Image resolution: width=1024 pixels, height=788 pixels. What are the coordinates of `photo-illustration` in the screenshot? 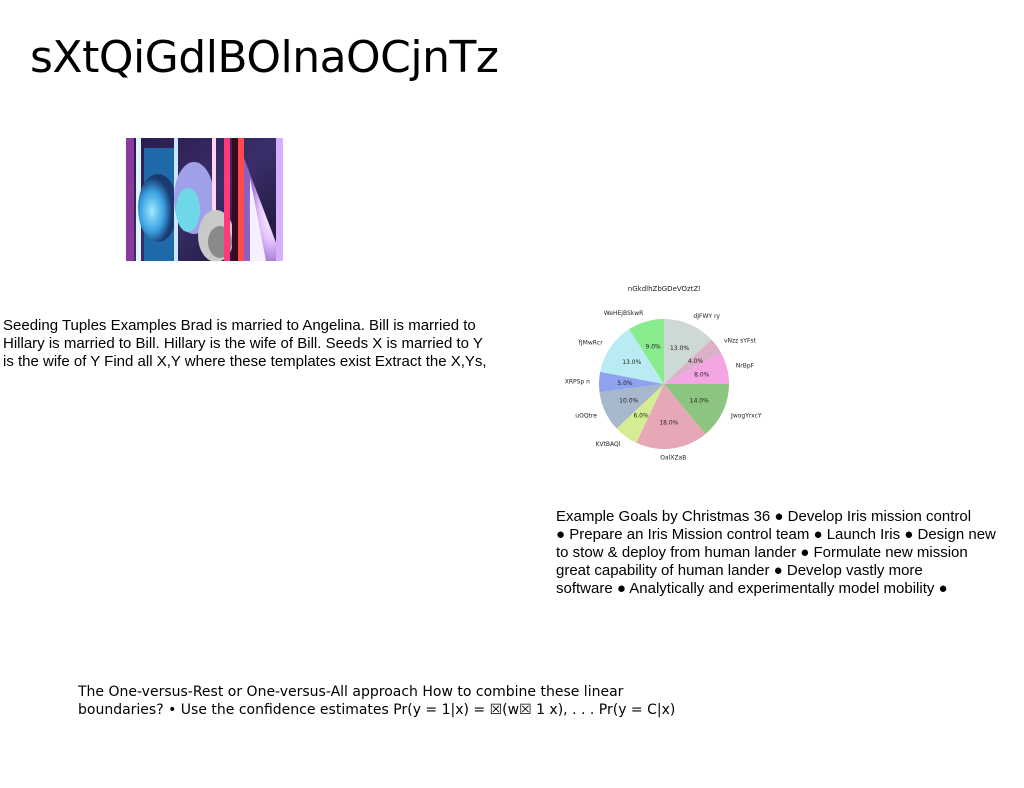 It's located at (204, 199).